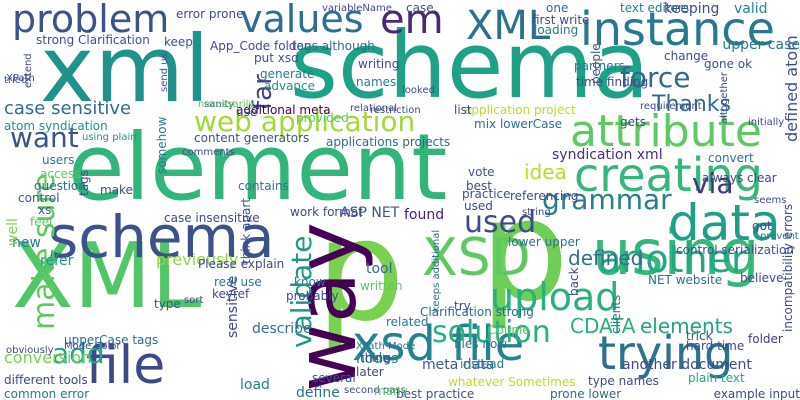 This screenshot has width=800, height=400. I want to click on cloud-word: written, so click(381, 286).